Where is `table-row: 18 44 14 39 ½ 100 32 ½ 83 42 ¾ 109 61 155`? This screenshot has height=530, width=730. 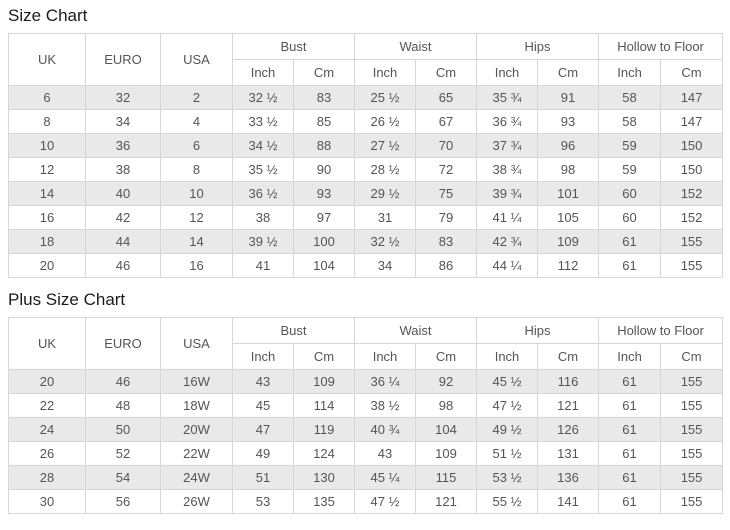
table-row: 18 44 14 39 ½ 100 32 ½ 83 42 ¾ 109 61 155 is located at coordinates (366, 241).